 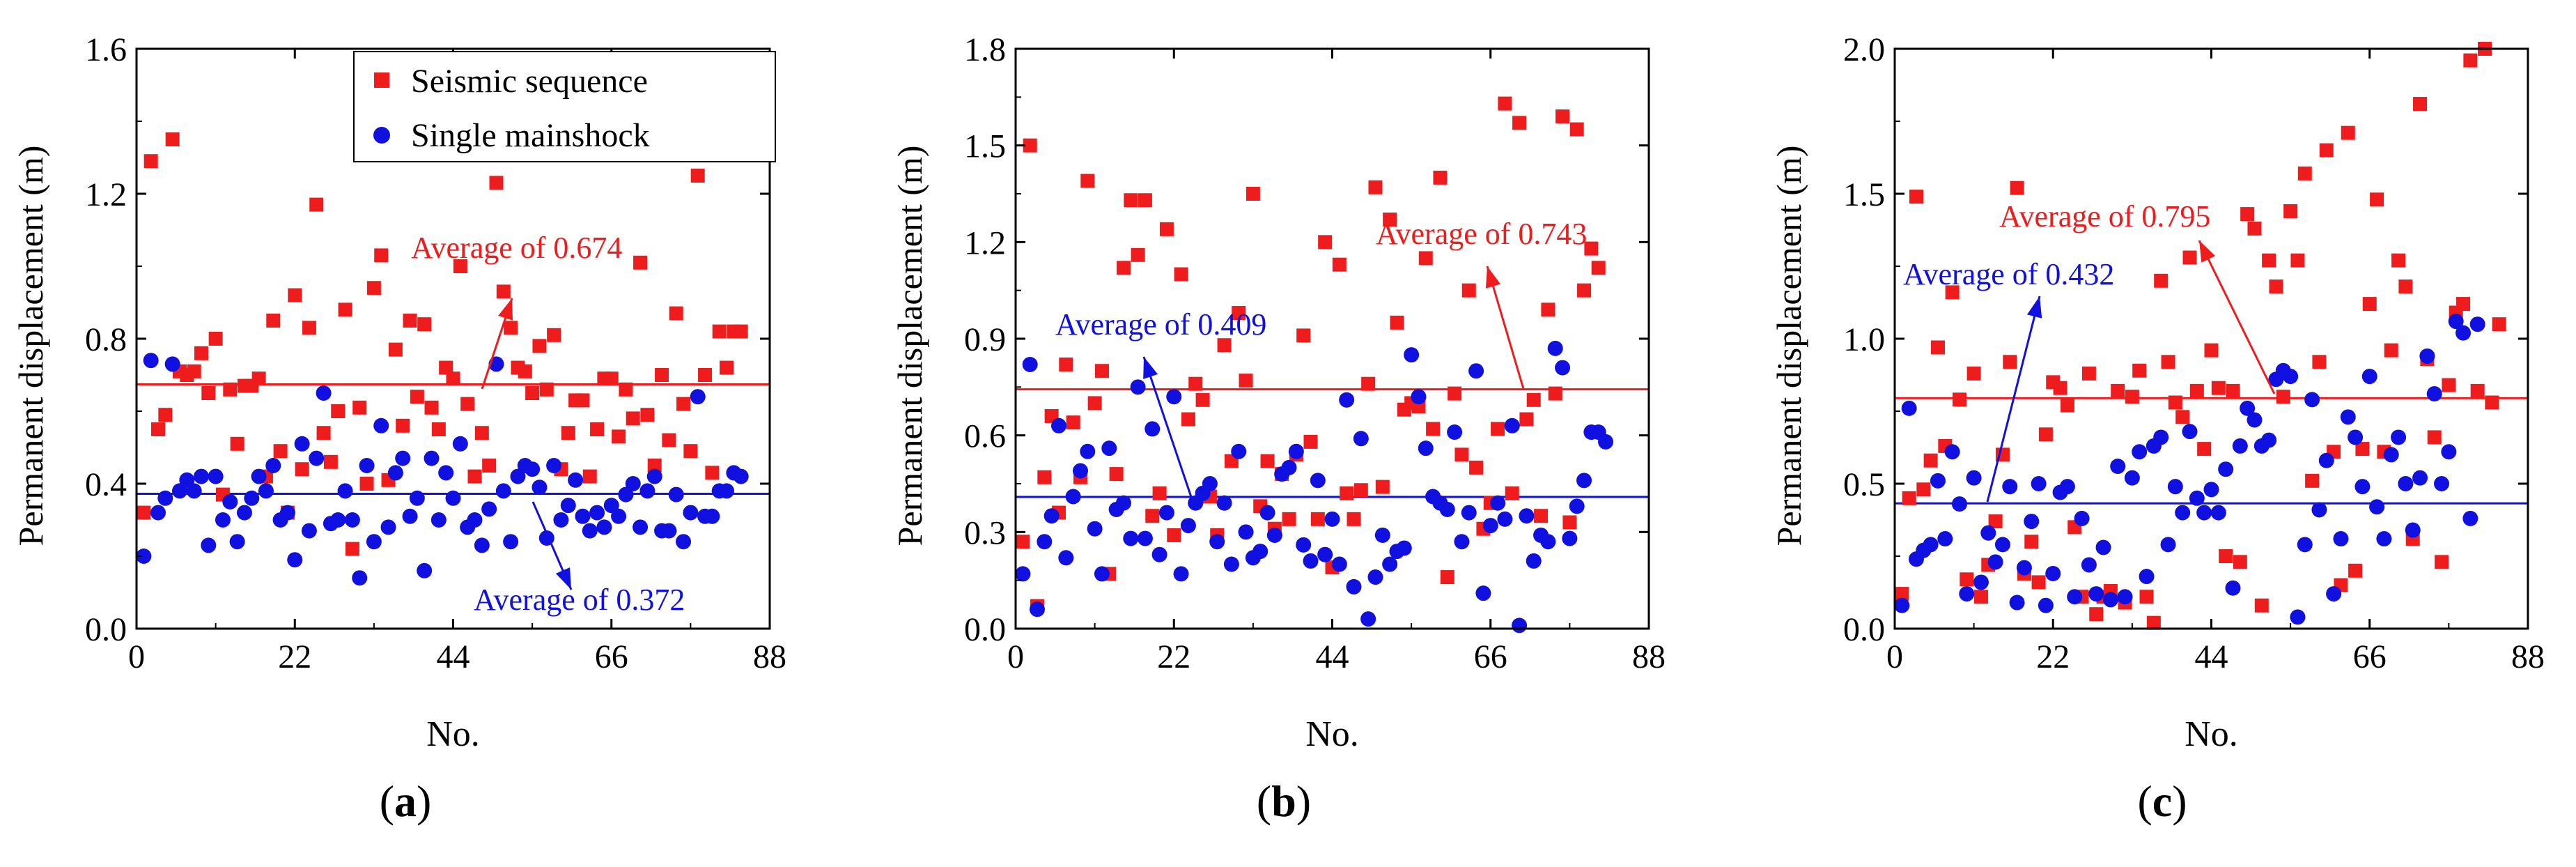 I want to click on y-tick-label: 1.8, so click(x=985, y=49).